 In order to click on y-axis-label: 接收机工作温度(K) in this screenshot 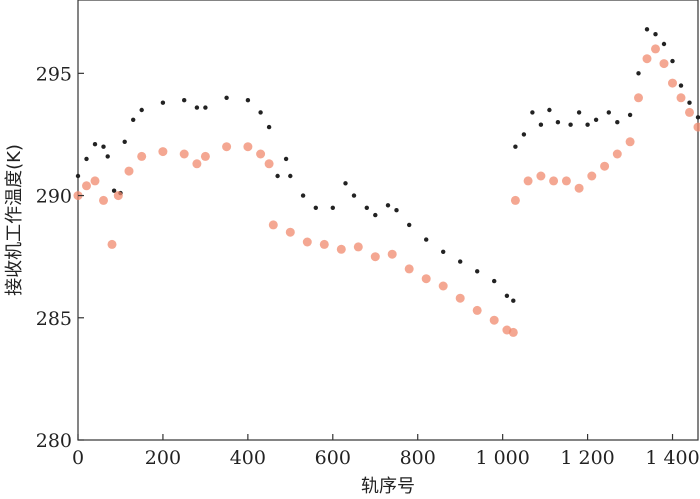, I will do `click(14, 220)`.